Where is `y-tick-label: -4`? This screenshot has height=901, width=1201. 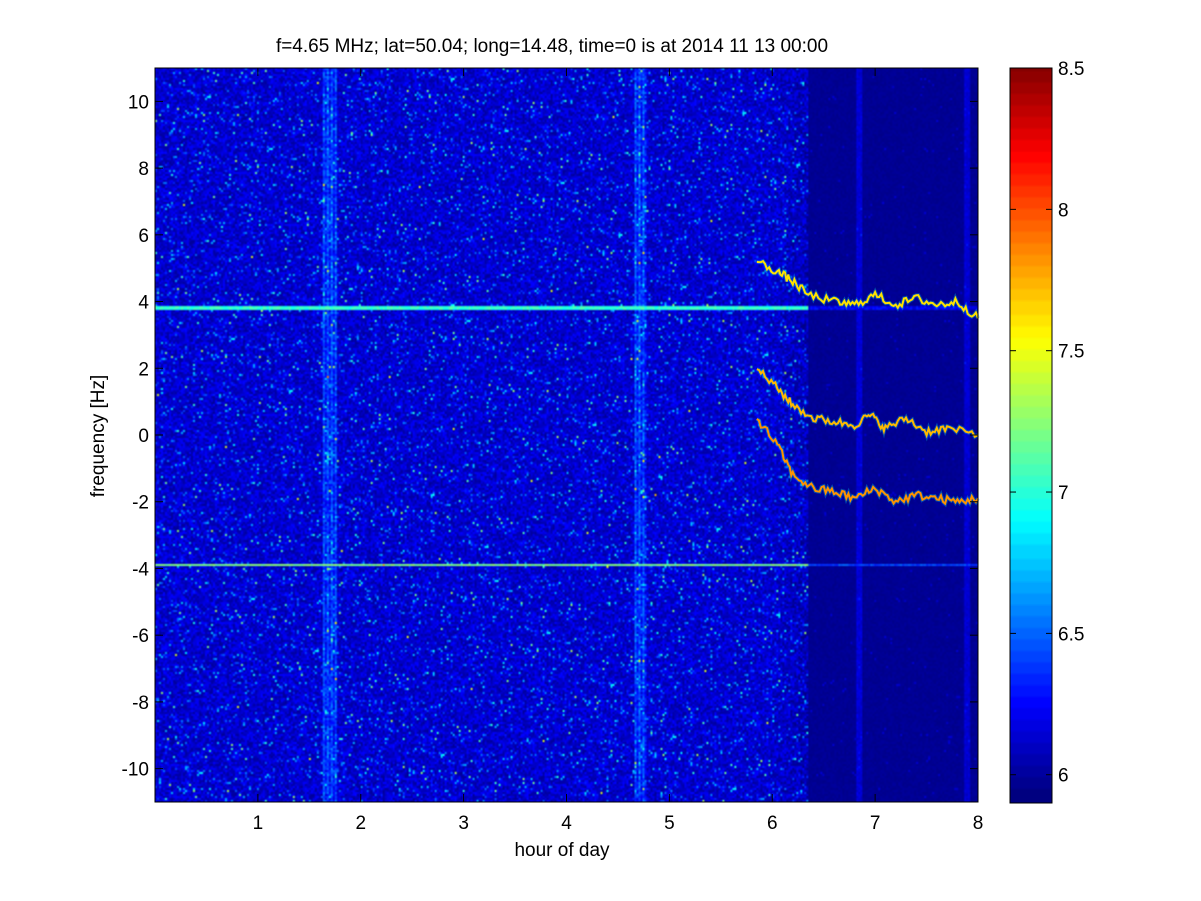 y-tick-label: -4 is located at coordinates (140, 569).